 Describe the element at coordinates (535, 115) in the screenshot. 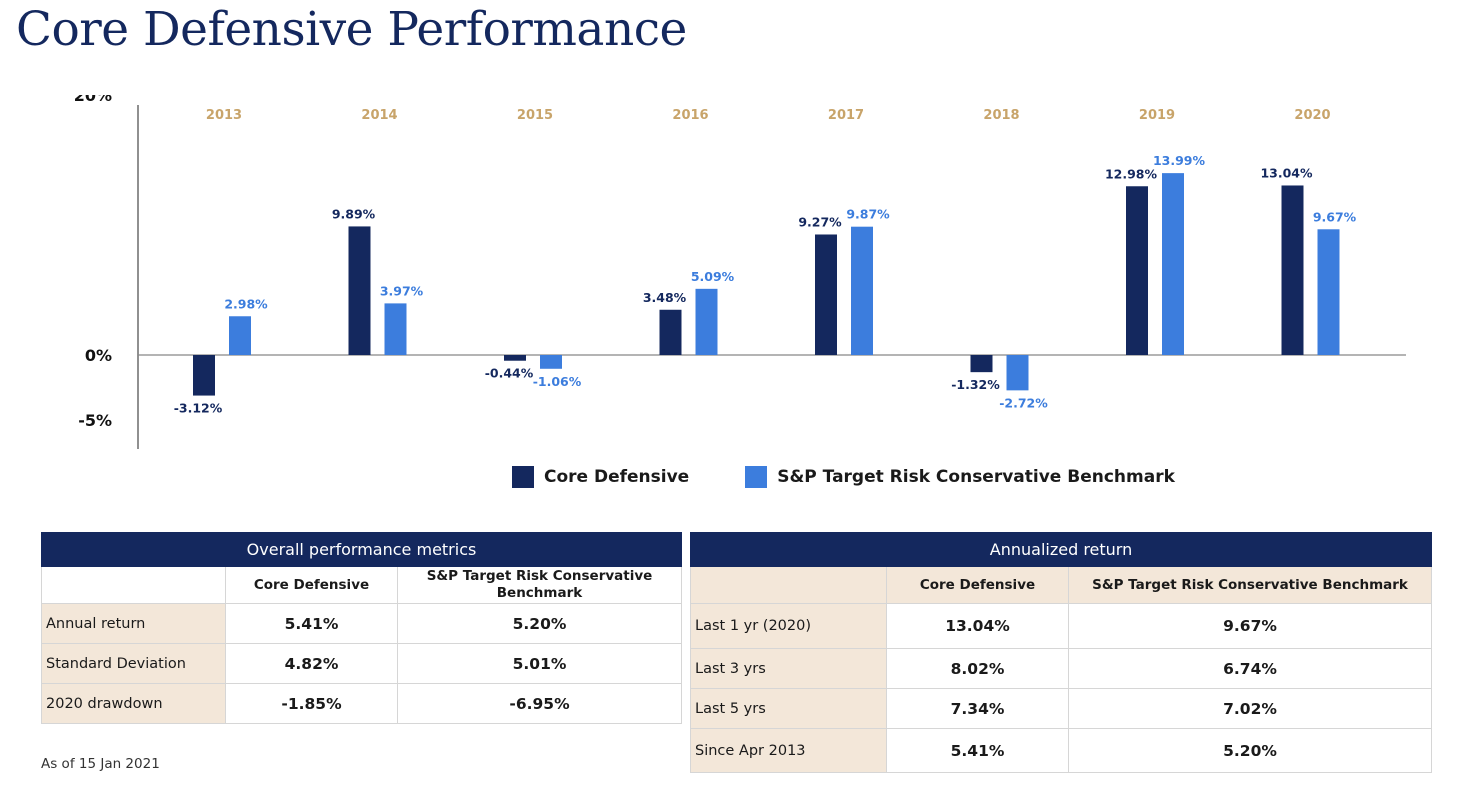

I see `year-label: 2015` at that location.